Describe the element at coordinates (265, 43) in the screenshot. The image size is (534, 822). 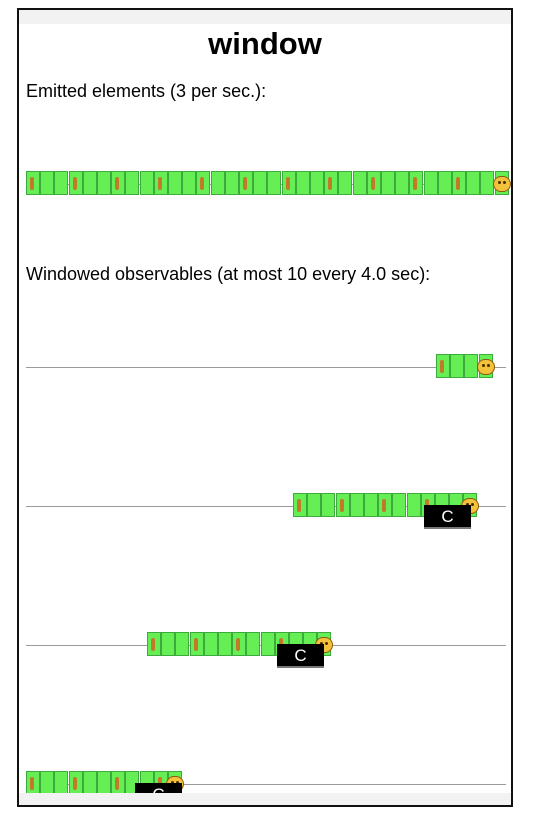
I see `page-title: window` at that location.